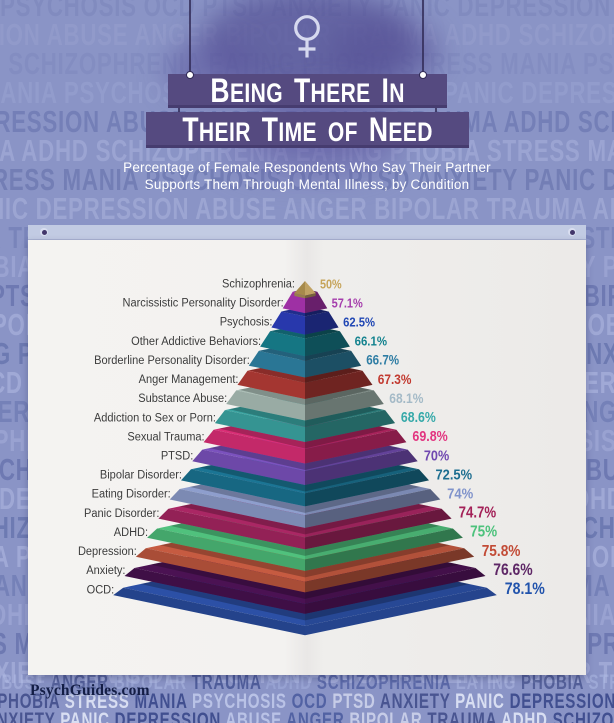 This screenshot has width=614, height=723. Describe the element at coordinates (141, 475) in the screenshot. I see `svg-text: Bipolar Disorder:` at that location.